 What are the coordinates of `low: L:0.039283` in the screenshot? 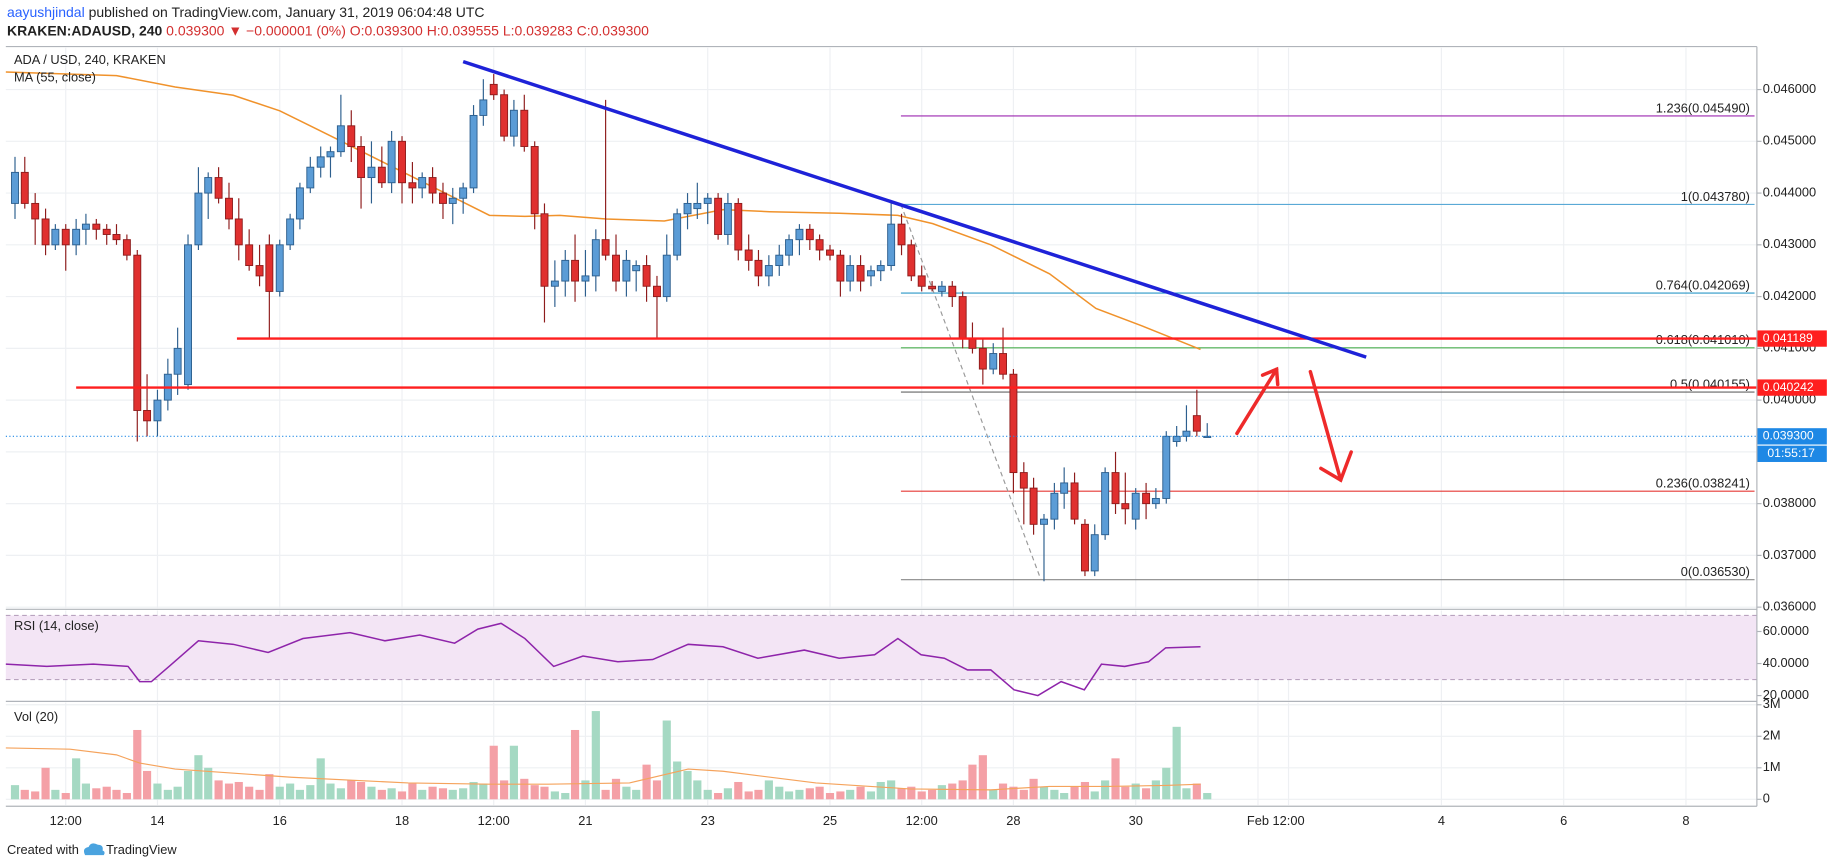 It's located at (538, 30).